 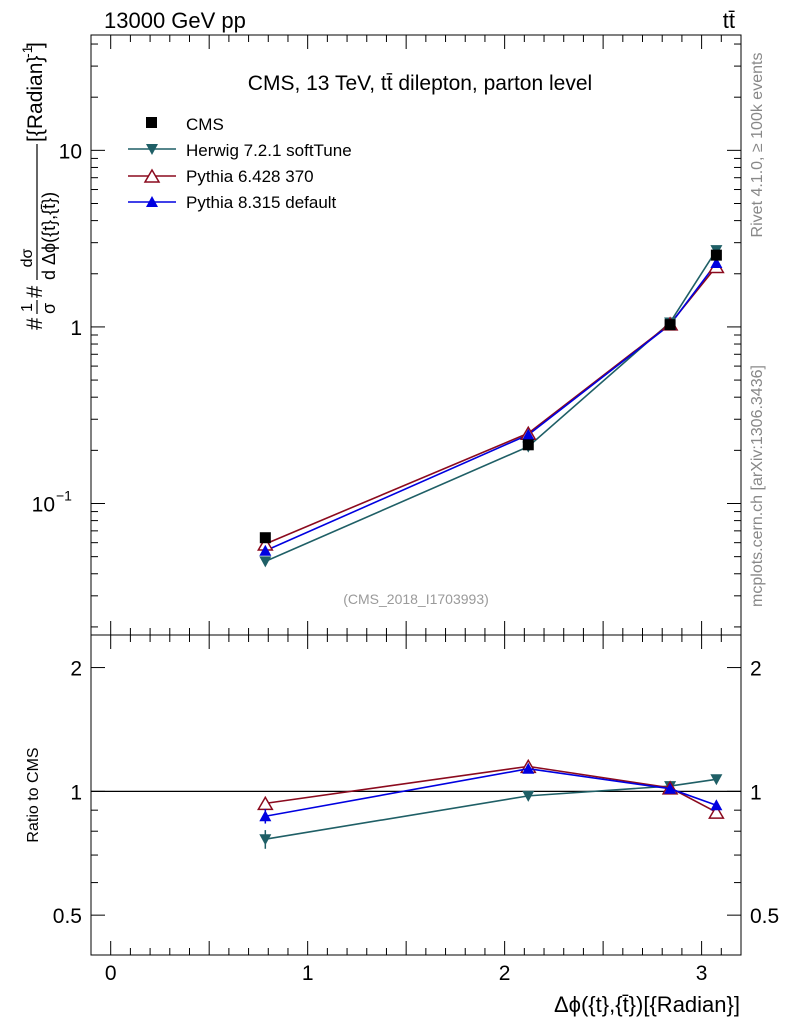 What do you see at coordinates (702, 973) in the screenshot?
I see `x-tick-label: 3` at bounding box center [702, 973].